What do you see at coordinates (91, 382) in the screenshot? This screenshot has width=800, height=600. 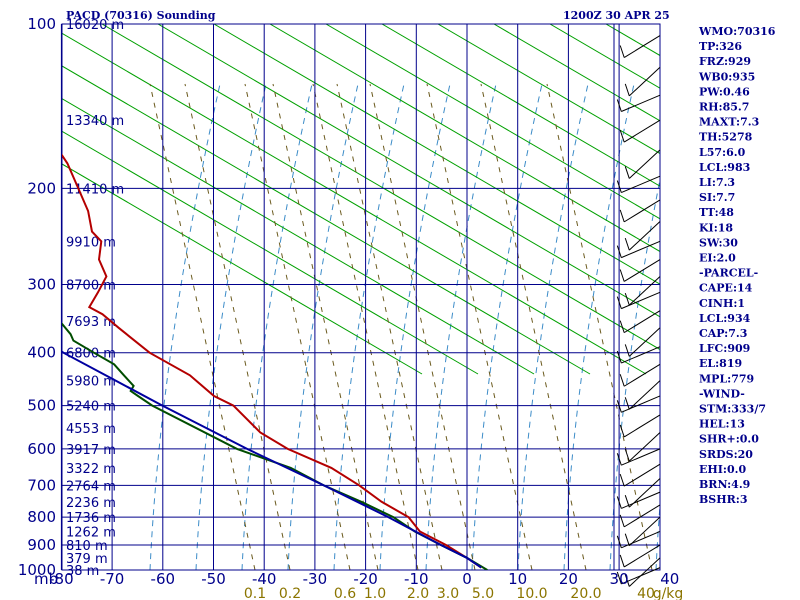 I see `height-label: 5980 m` at bounding box center [91, 382].